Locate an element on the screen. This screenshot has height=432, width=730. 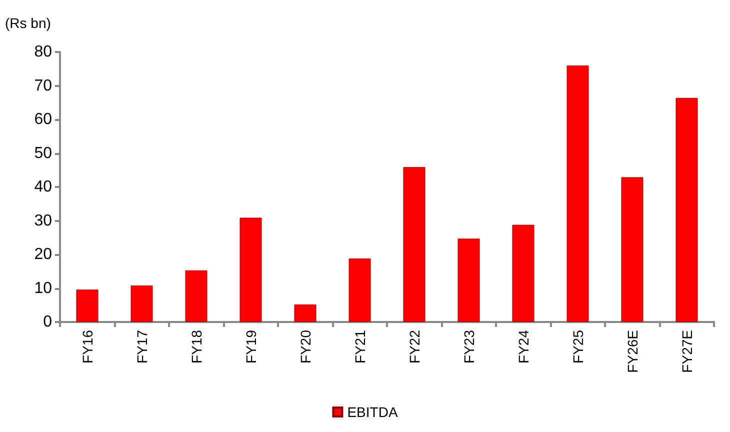
legend-label: EBITDA is located at coordinates (372, 412).